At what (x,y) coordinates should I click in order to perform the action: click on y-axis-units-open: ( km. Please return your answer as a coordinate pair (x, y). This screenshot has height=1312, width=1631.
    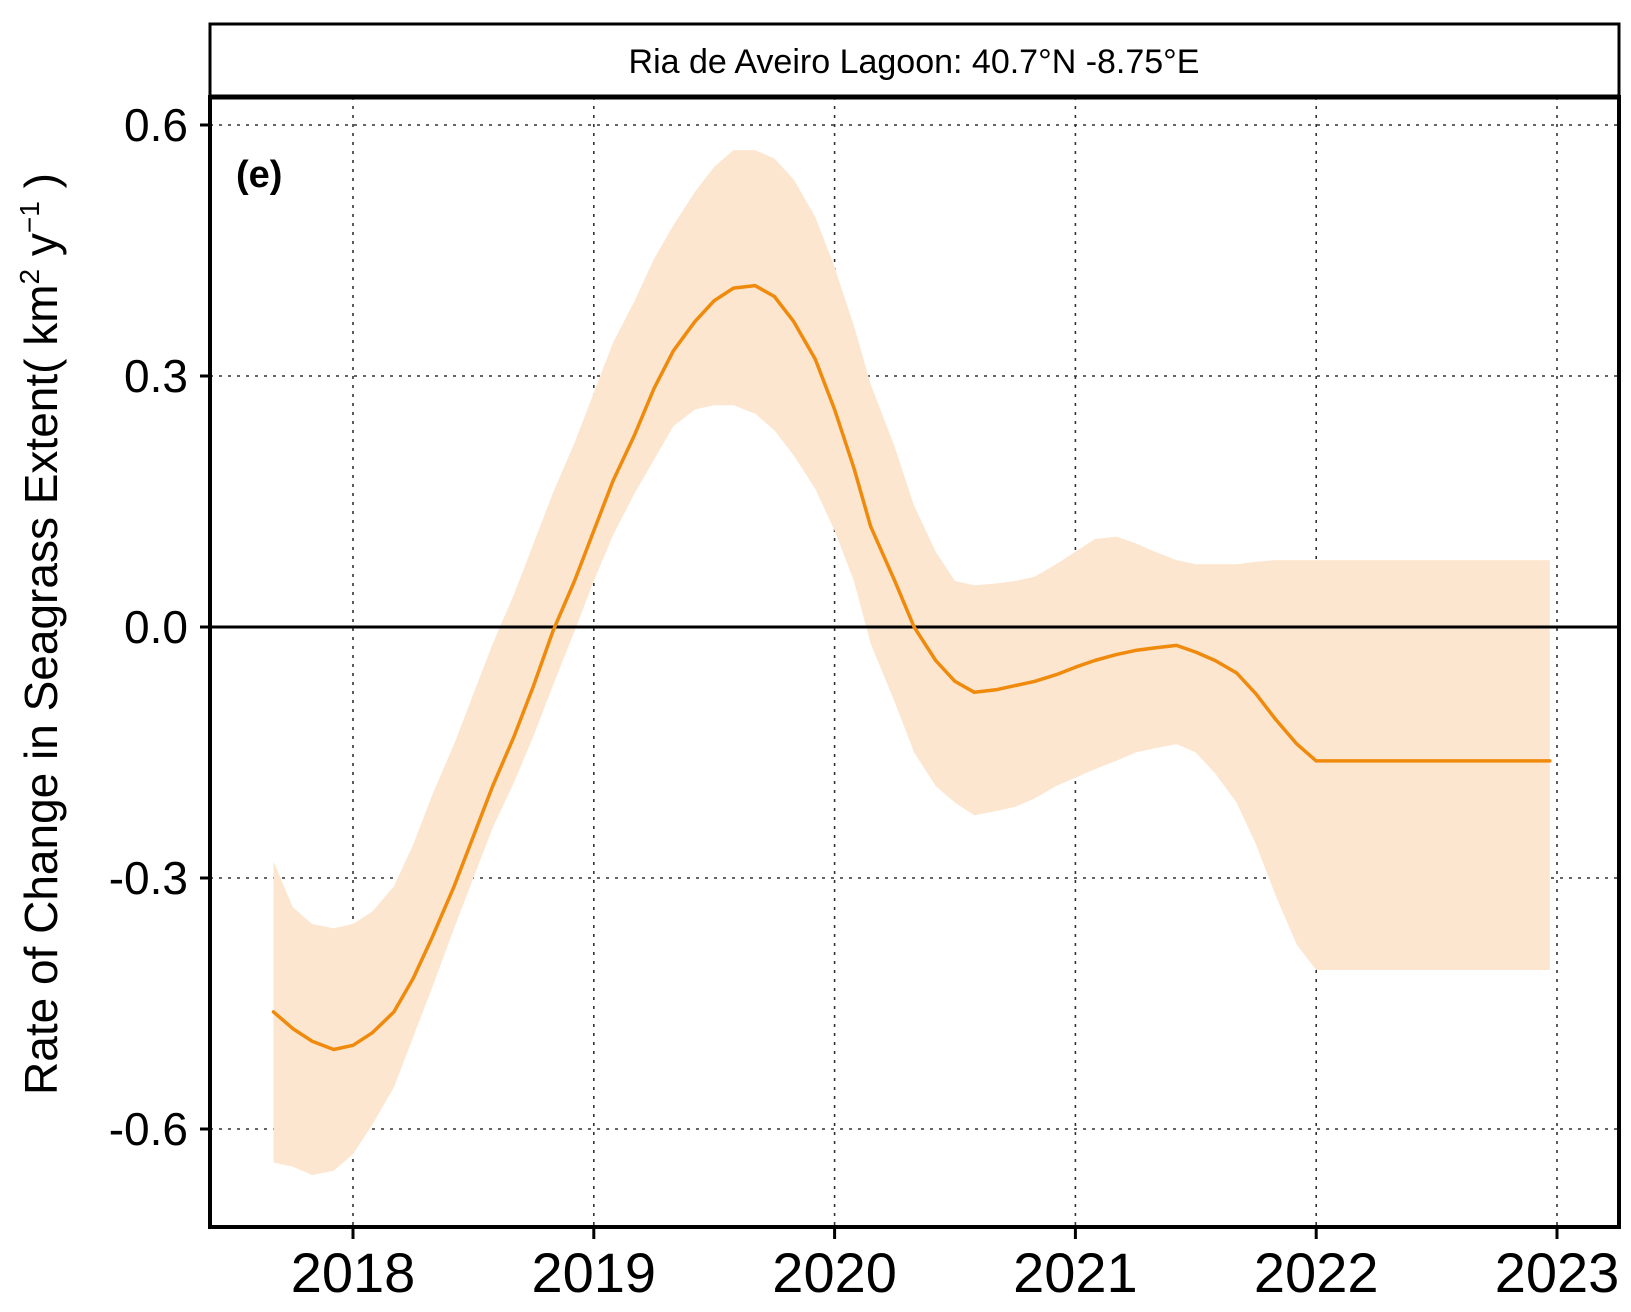
    Looking at the image, I should click on (41, 328).